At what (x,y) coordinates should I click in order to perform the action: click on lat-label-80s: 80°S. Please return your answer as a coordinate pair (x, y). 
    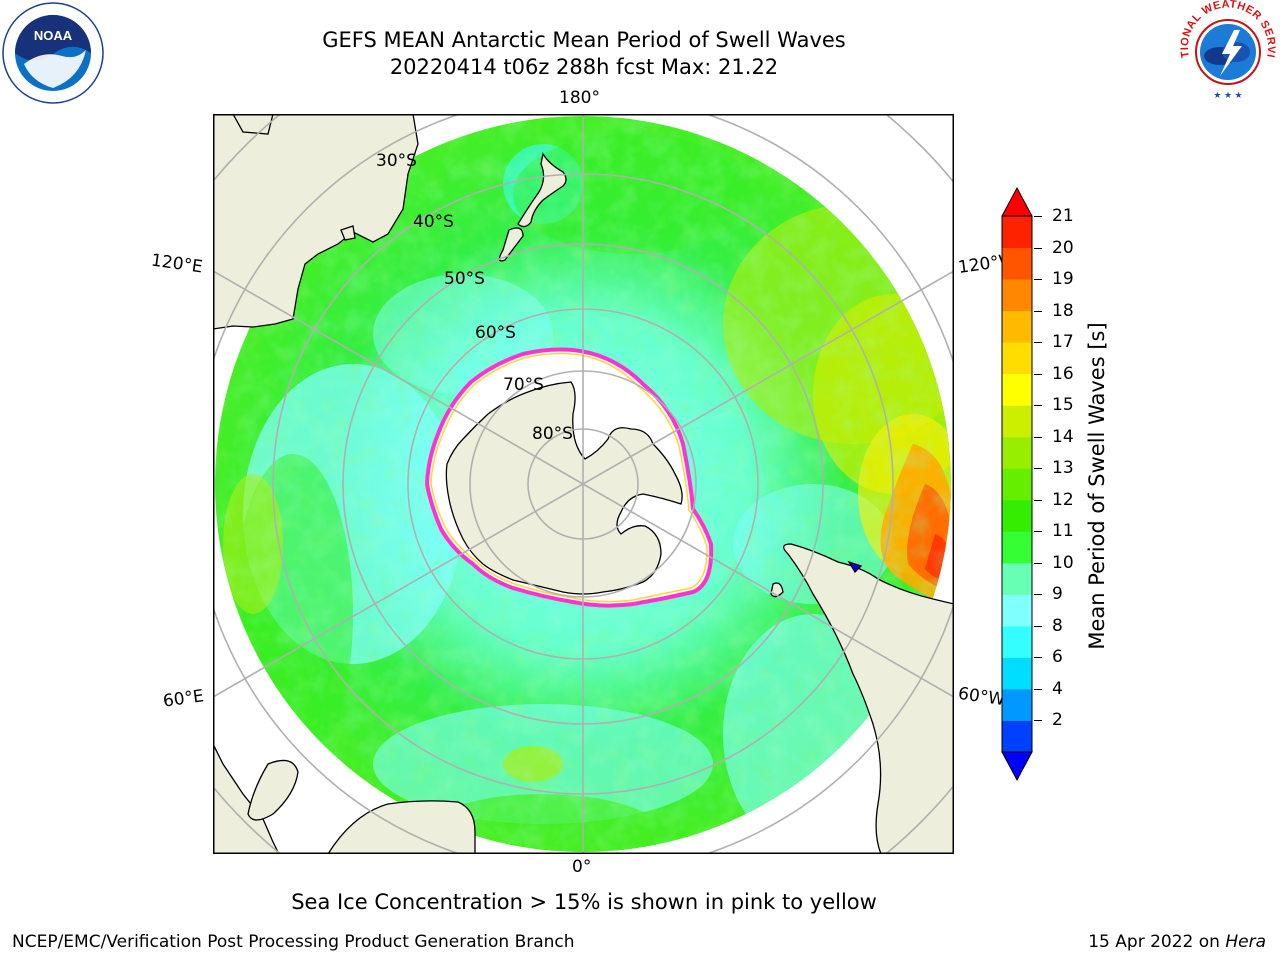
    Looking at the image, I should click on (552, 434).